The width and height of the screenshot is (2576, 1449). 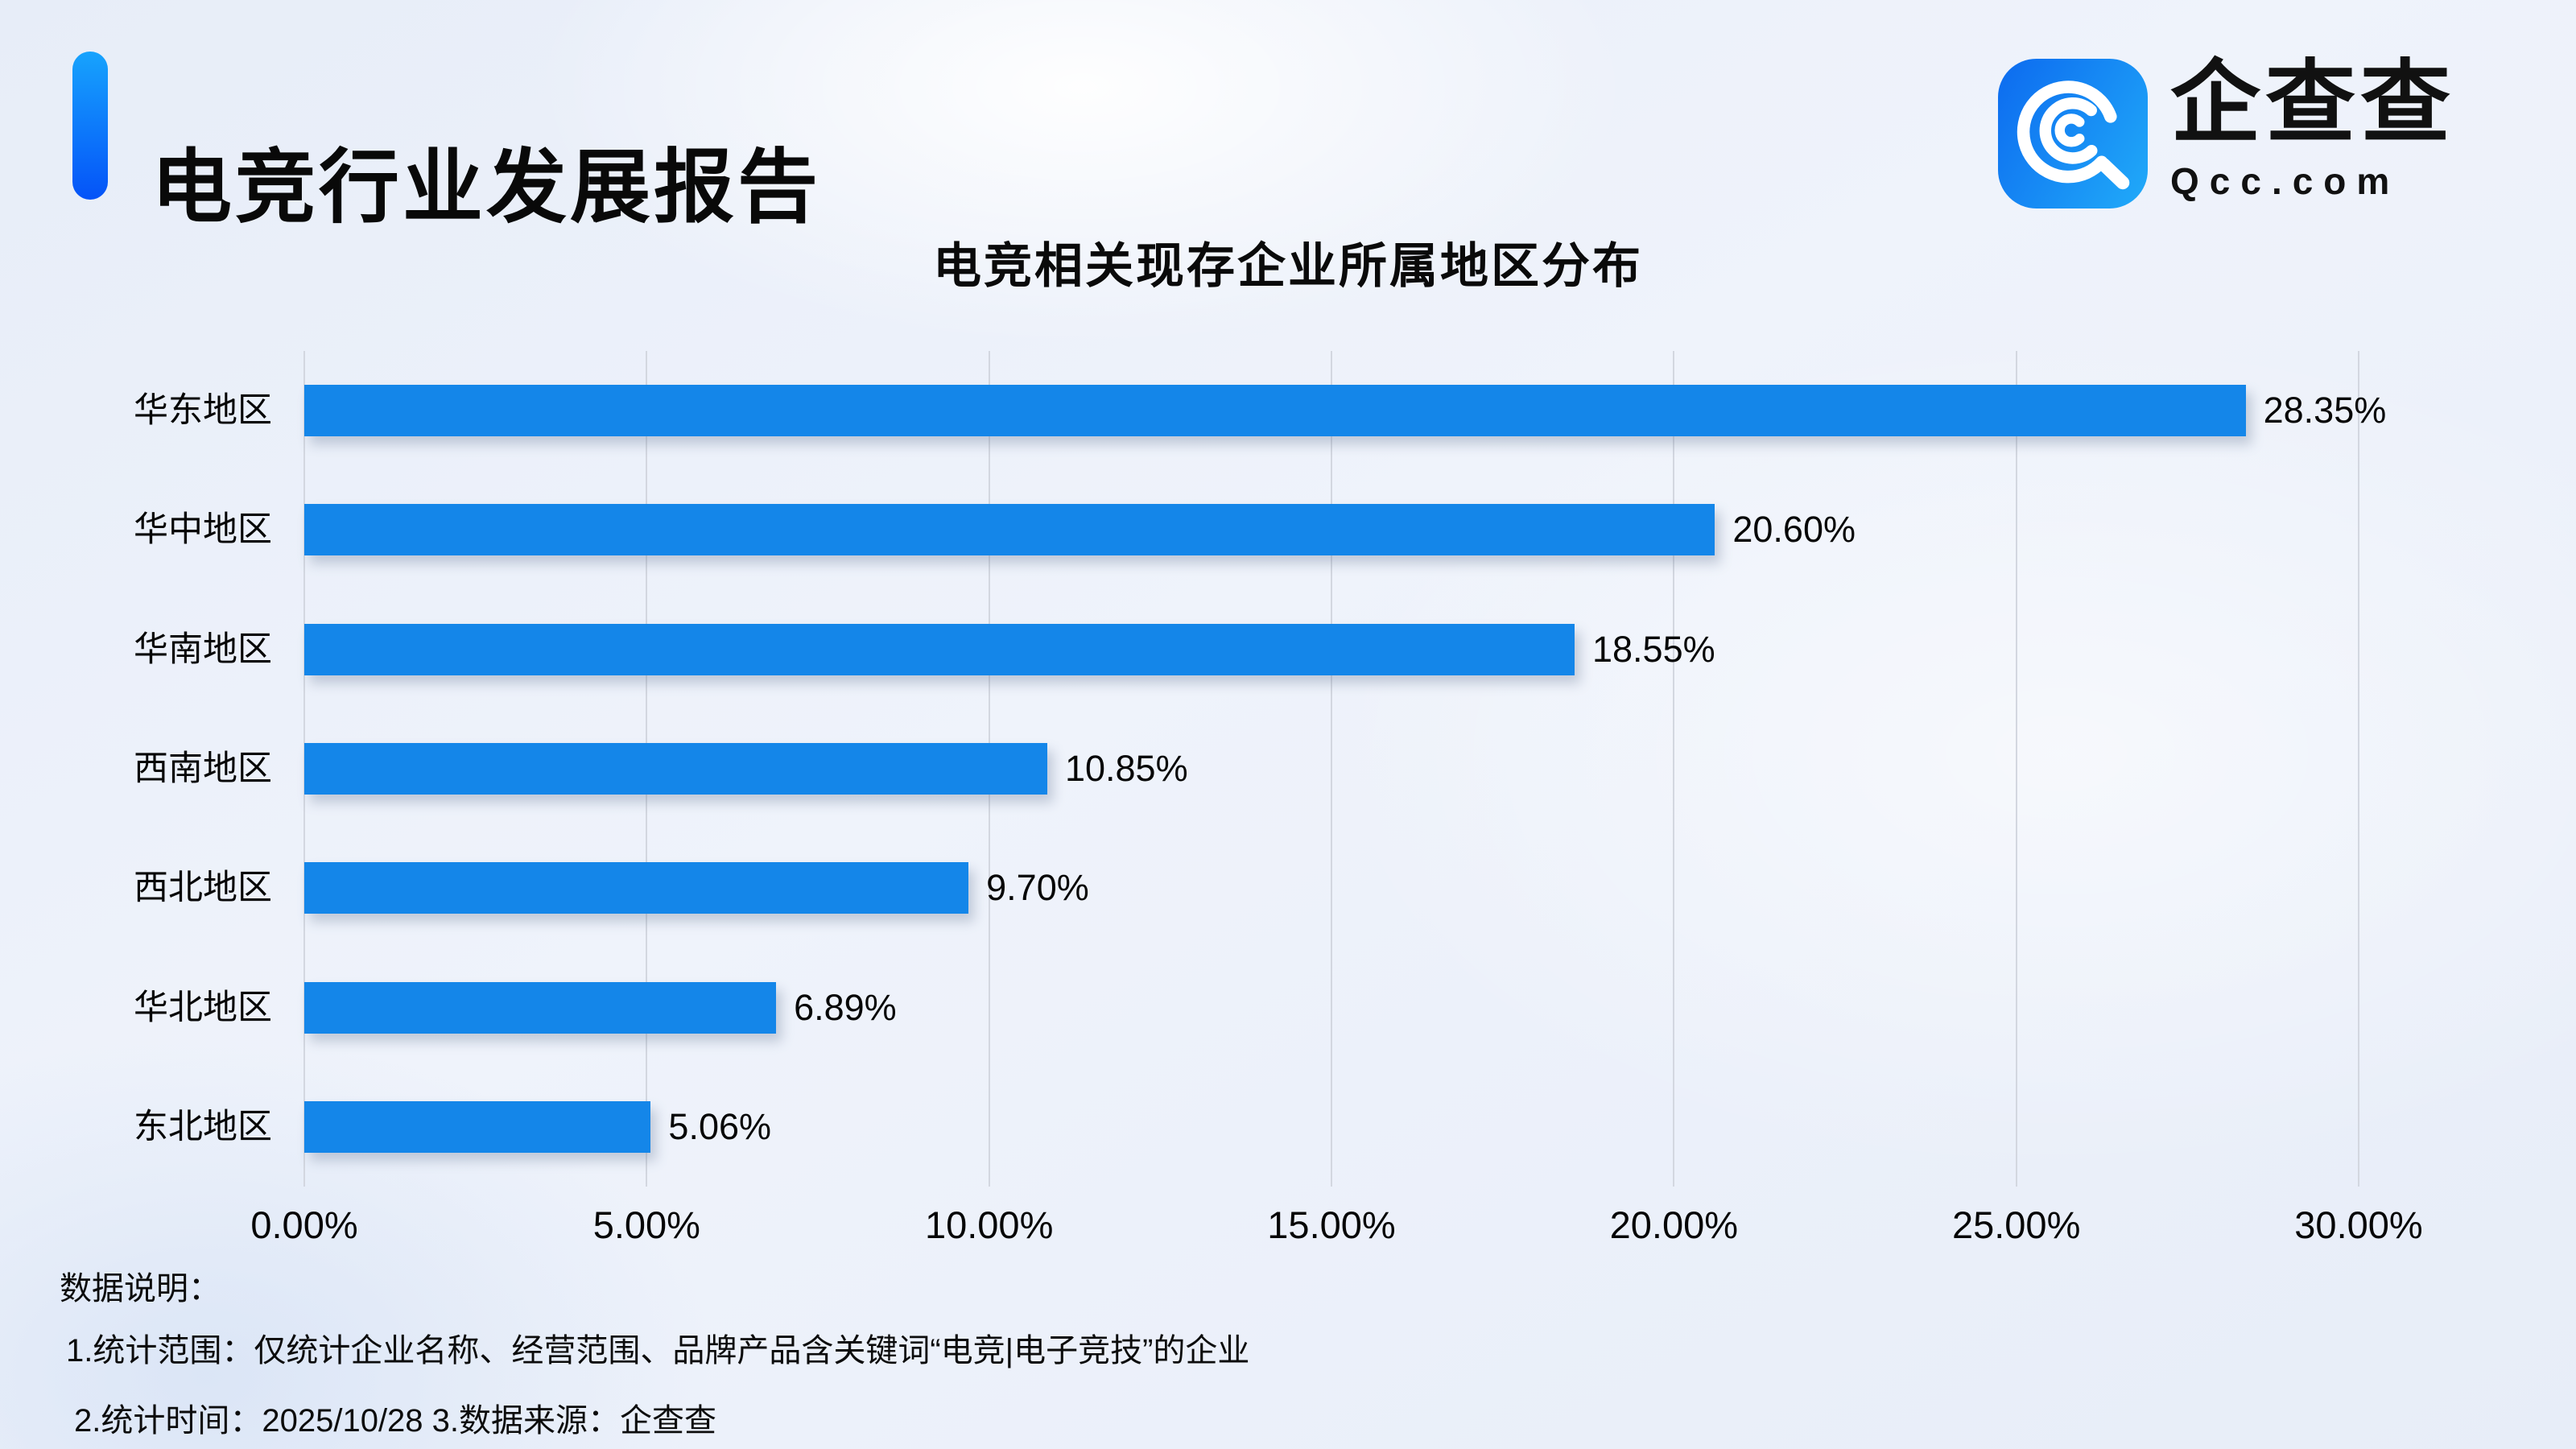 I want to click on bar-value-label: 20.60%, so click(x=1794, y=530).